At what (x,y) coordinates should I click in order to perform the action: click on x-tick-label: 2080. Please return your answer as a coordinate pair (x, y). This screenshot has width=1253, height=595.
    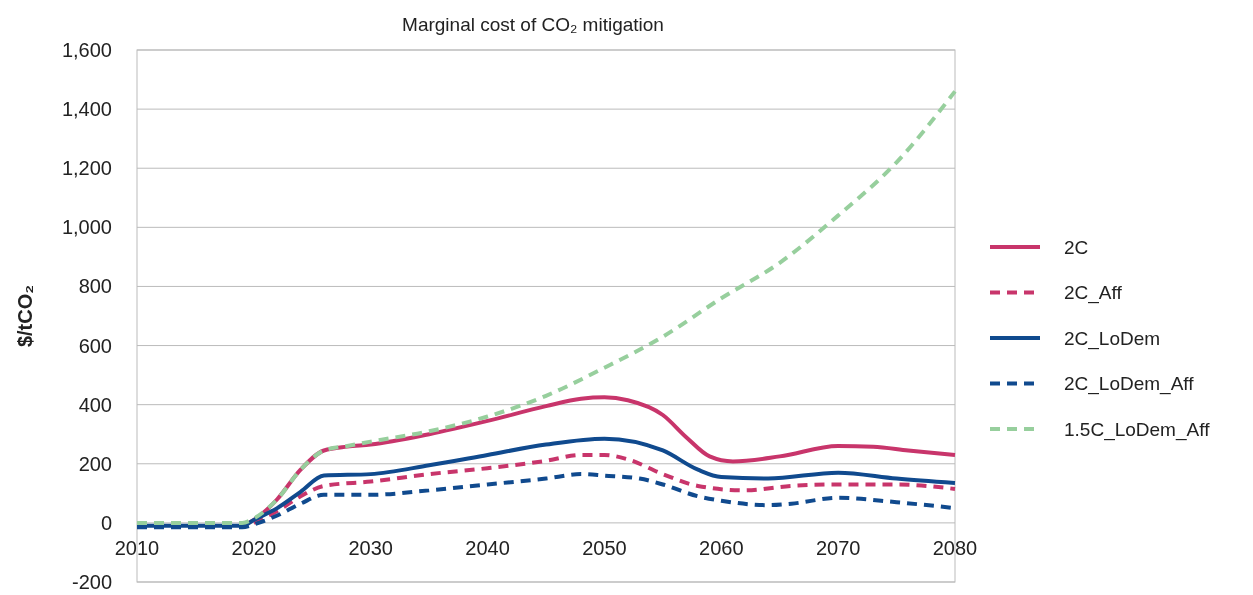
    Looking at the image, I should click on (955, 547).